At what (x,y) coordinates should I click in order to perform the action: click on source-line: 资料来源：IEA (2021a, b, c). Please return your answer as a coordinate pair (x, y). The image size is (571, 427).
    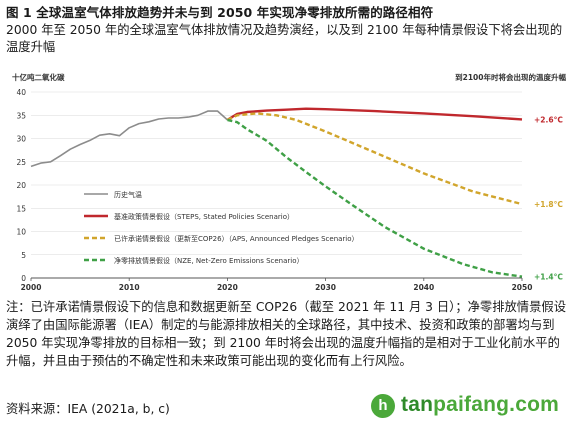
    Looking at the image, I should click on (88, 409).